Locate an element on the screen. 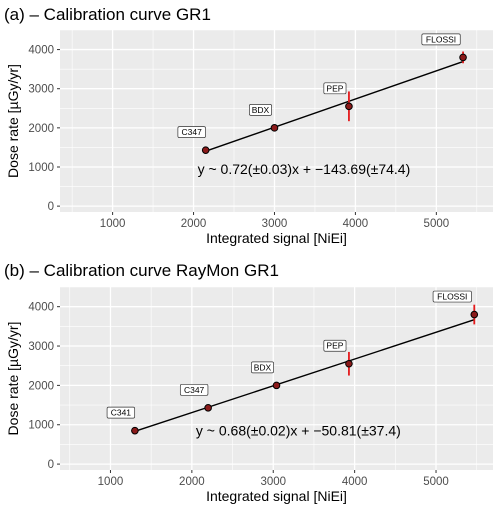 The height and width of the screenshot is (511, 500). fit-equation: y ~ 0.72(±0.03)x + −143.69(±74.4) is located at coordinates (304, 169).